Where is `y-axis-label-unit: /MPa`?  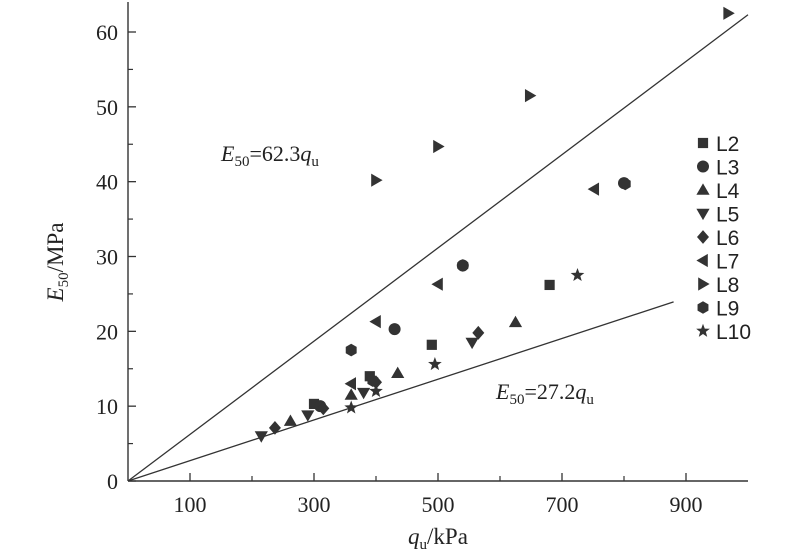 y-axis-label-unit: /MPa is located at coordinates (55, 248).